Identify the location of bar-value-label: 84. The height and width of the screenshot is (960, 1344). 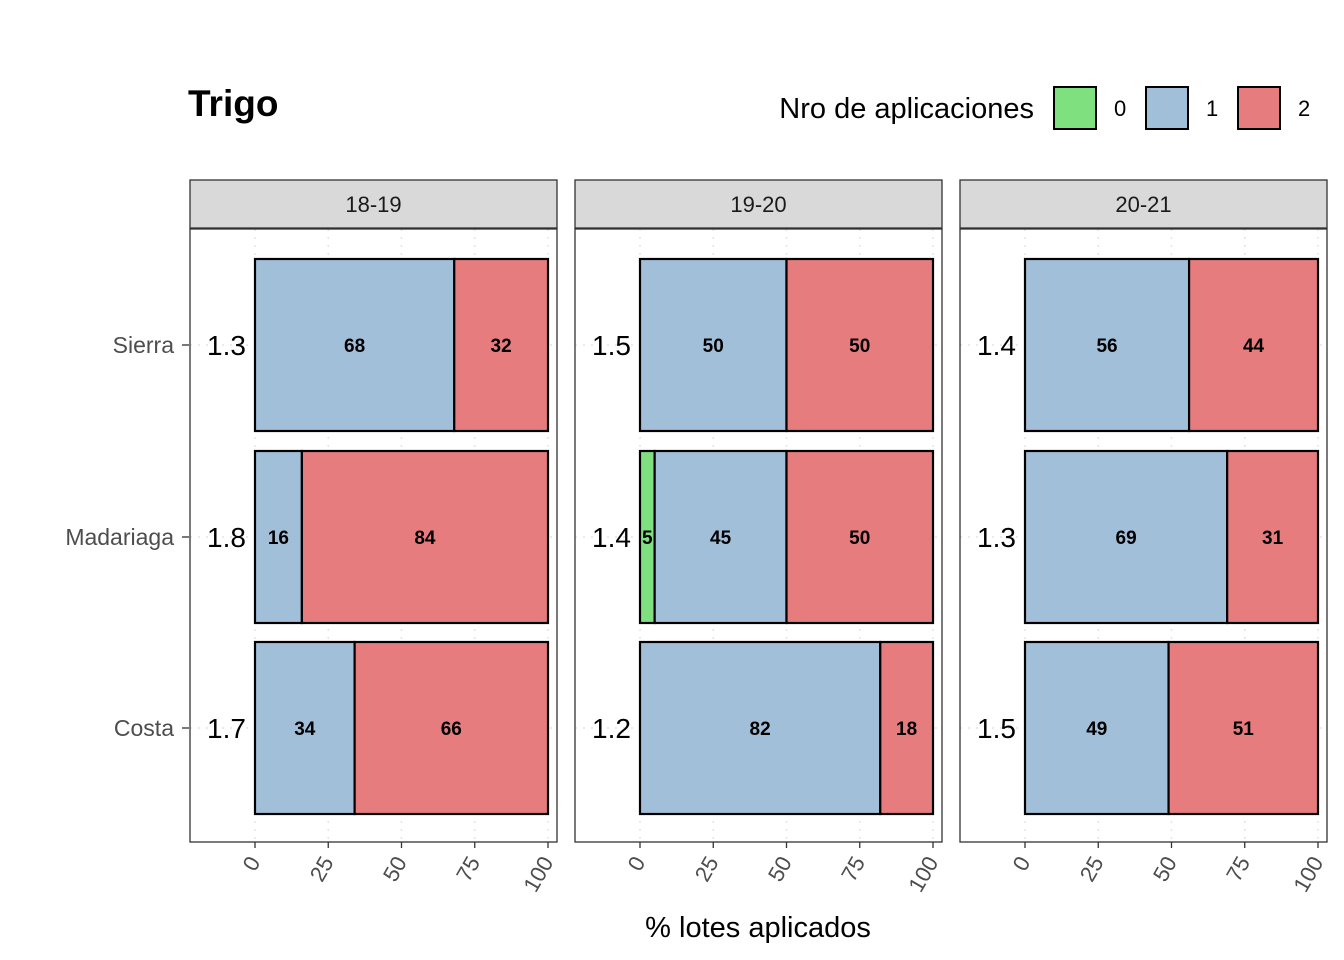
(425, 538).